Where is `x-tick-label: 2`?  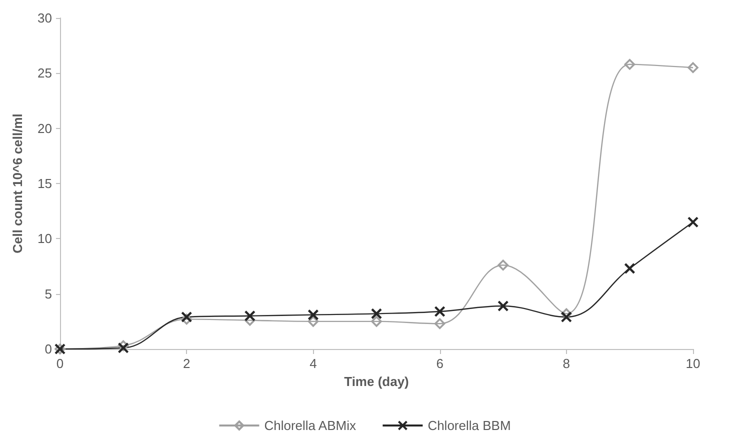
x-tick-label: 2 is located at coordinates (186, 363).